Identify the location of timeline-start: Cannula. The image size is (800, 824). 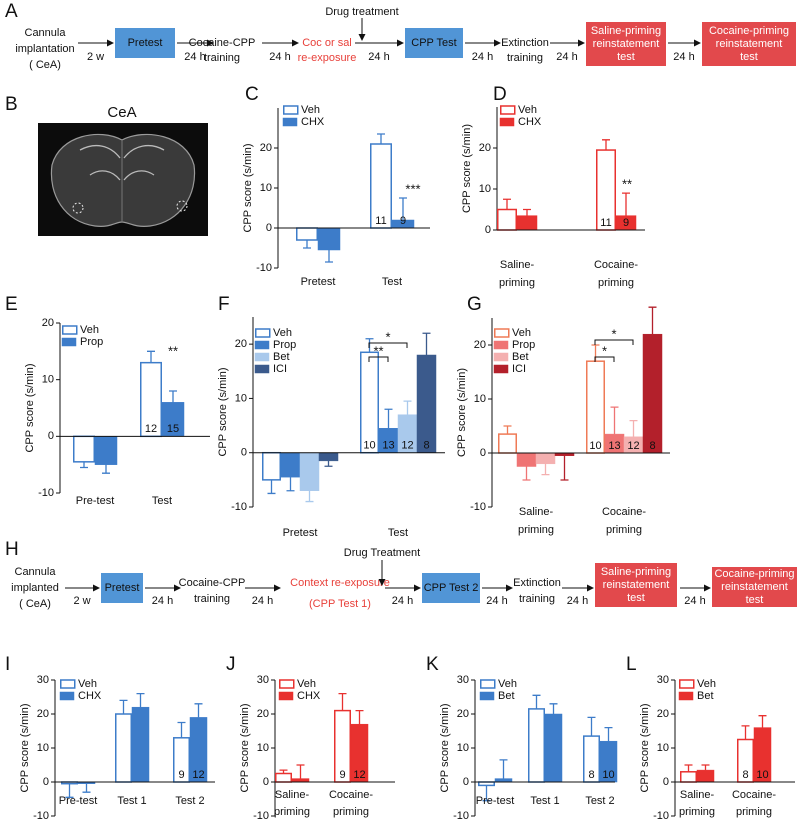
(46, 33).